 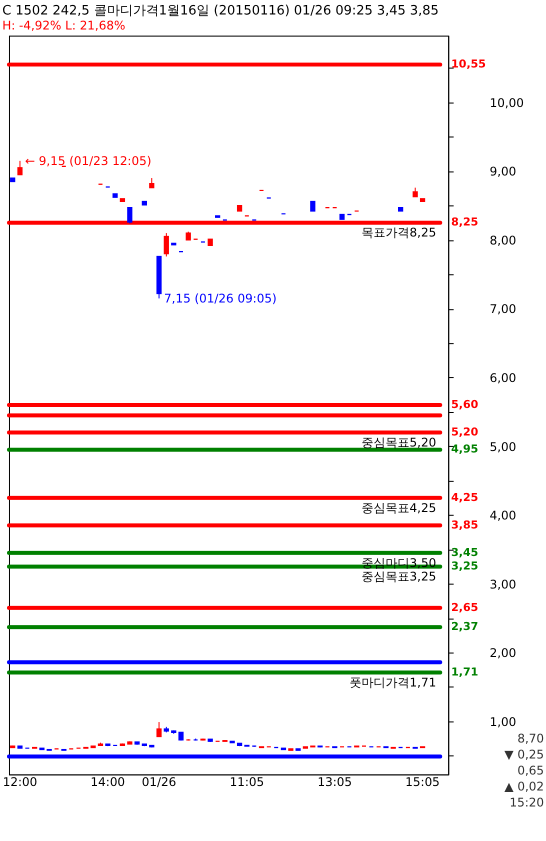 I want to click on ref-line-label: 4,95, so click(x=464, y=449).